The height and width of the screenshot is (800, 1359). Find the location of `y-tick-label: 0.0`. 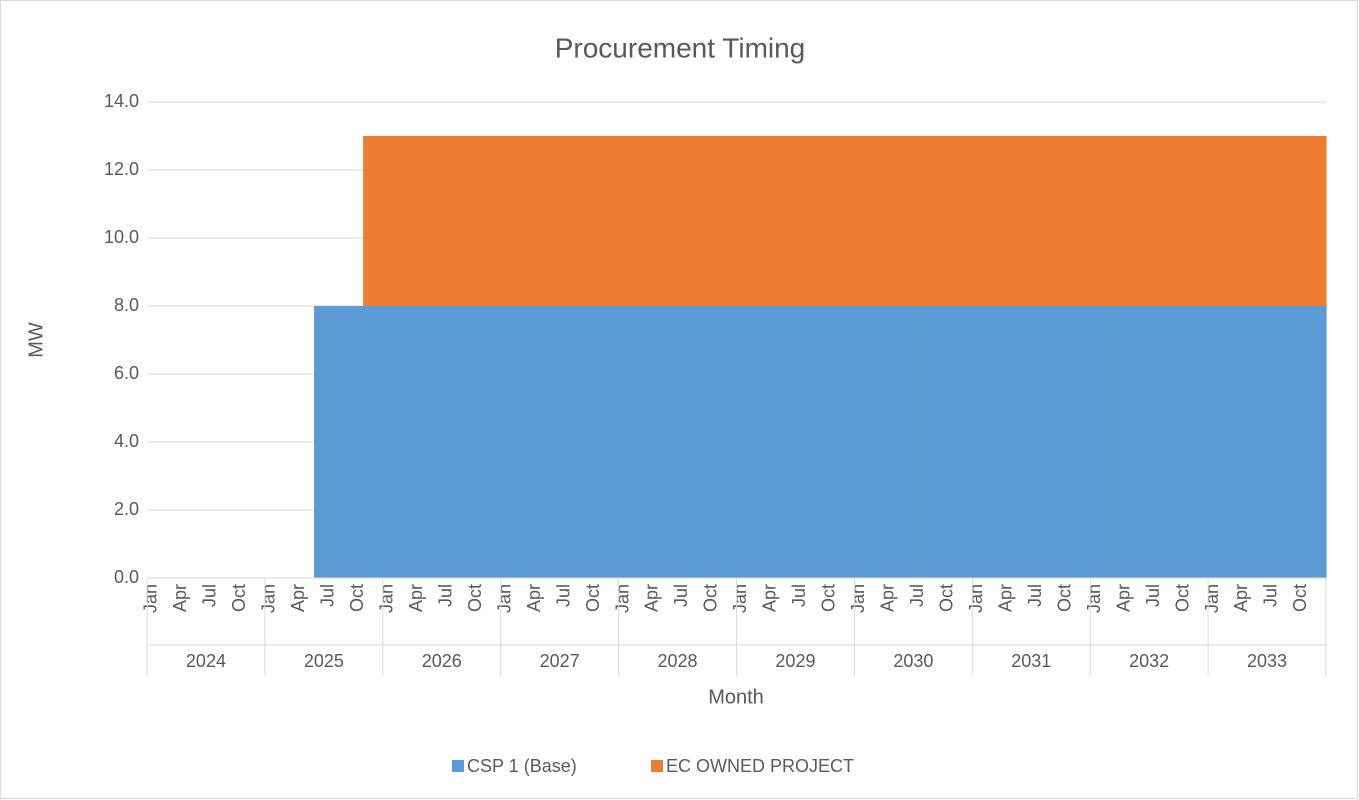

y-tick-label: 0.0 is located at coordinates (126, 577).